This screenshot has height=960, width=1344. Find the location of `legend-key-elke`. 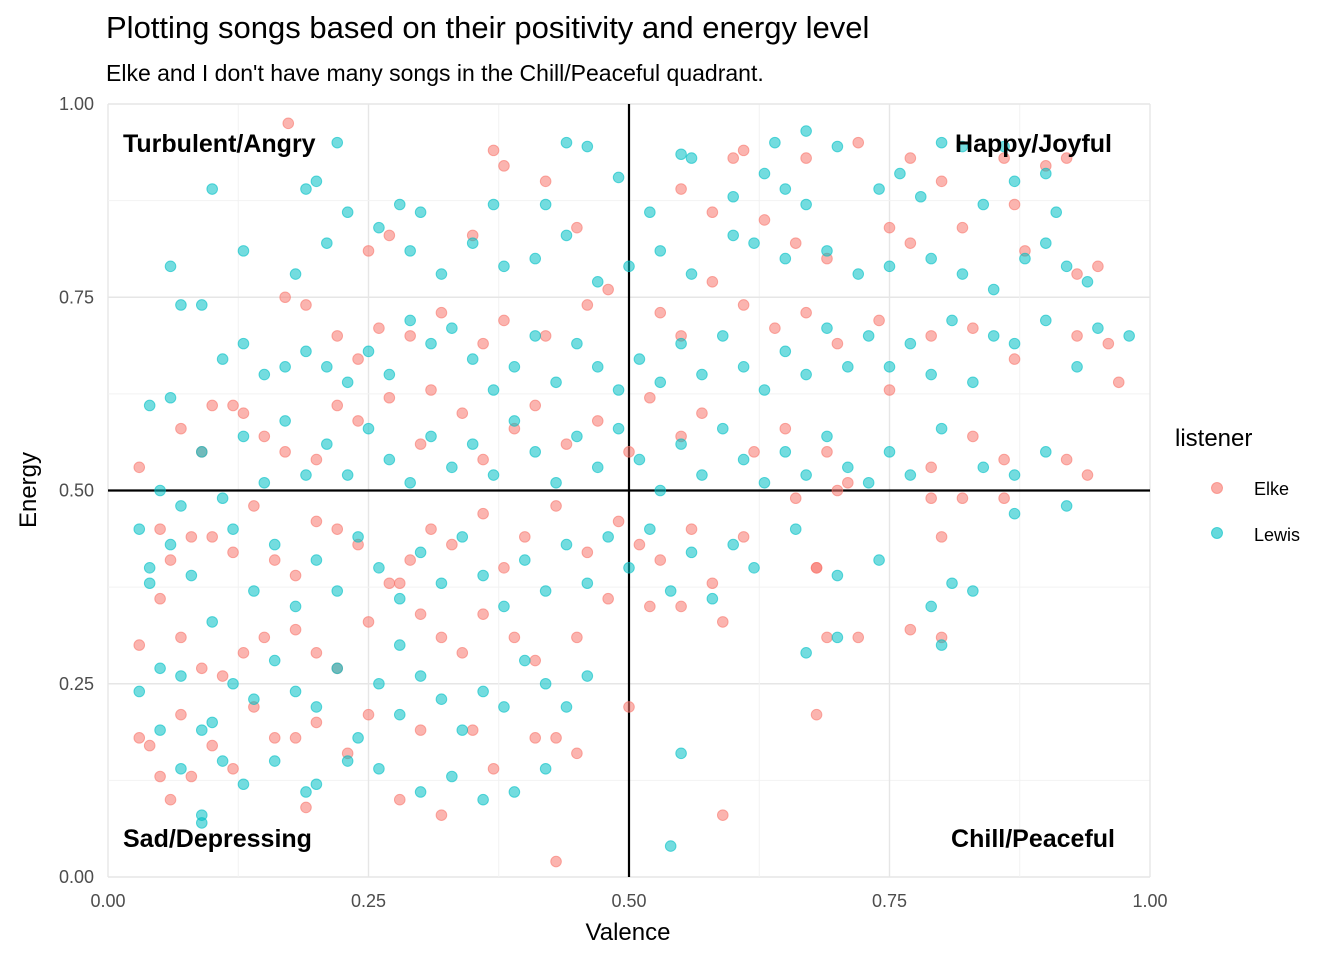

legend-key-elke is located at coordinates (1217, 488).